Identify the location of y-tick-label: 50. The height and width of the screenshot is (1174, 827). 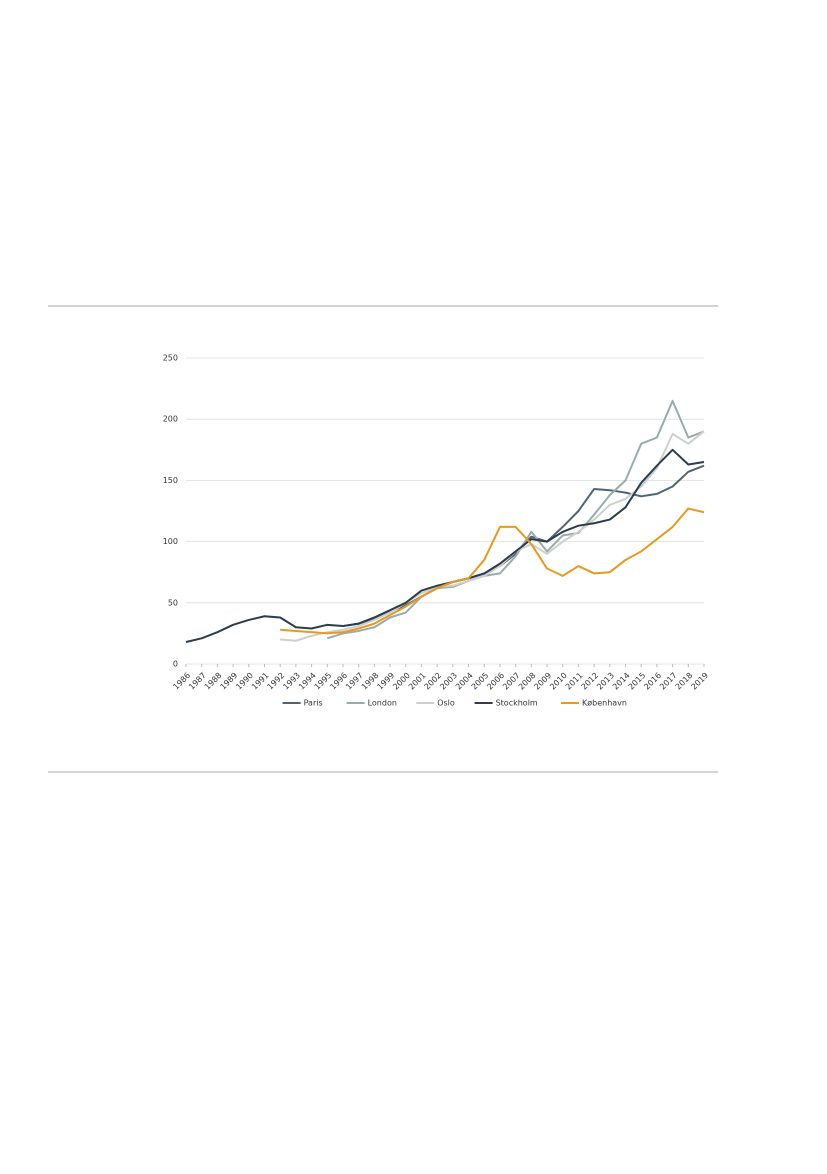
(173, 602).